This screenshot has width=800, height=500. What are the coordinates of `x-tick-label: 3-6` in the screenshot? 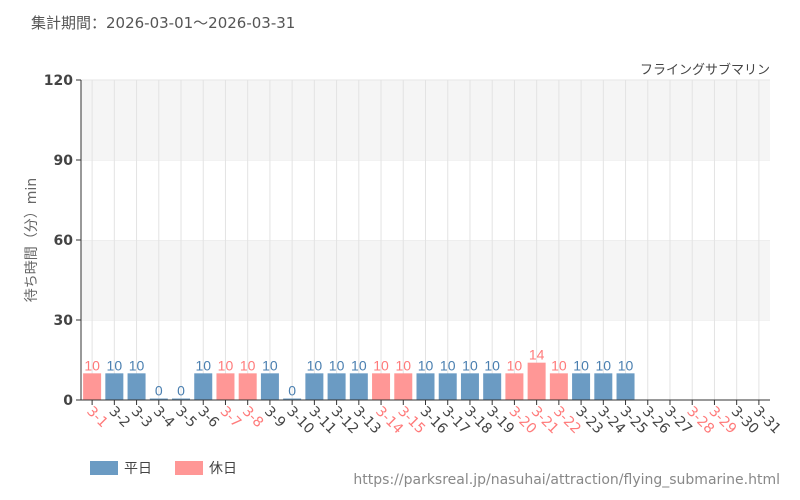 It's located at (208, 418).